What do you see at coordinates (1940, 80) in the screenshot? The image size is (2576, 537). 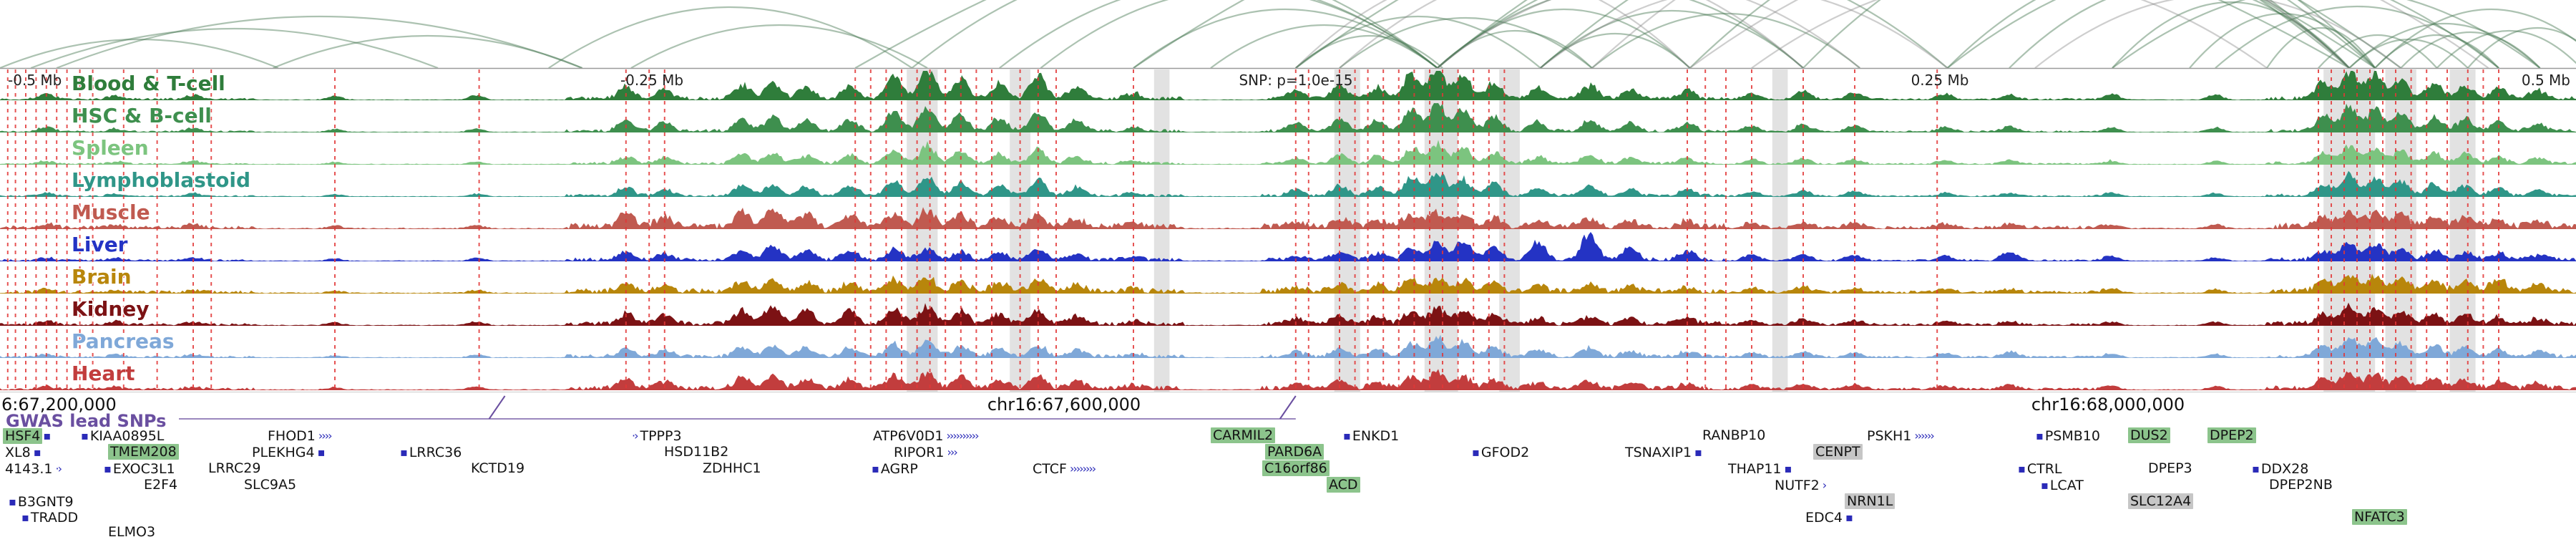 I see `scale-label-quarter-right: 0.25 Mb` at bounding box center [1940, 80].